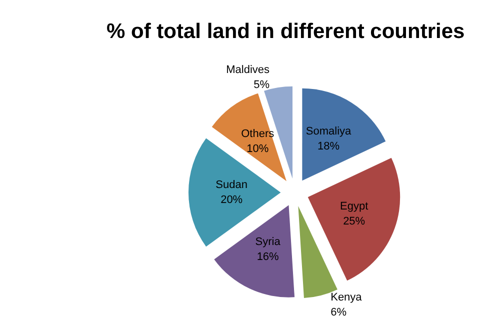 This screenshot has height=334, width=486. Describe the element at coordinates (232, 184) in the screenshot. I see `slice-label: Sudan` at that location.